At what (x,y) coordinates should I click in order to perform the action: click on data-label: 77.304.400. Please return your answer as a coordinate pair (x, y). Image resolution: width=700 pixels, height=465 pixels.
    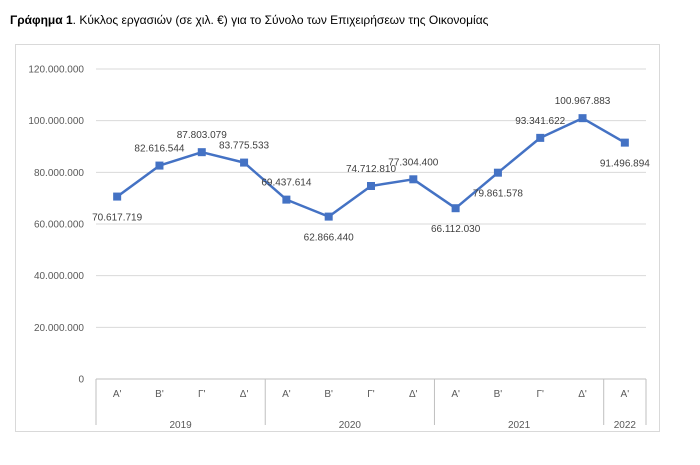
    Looking at the image, I should click on (413, 162).